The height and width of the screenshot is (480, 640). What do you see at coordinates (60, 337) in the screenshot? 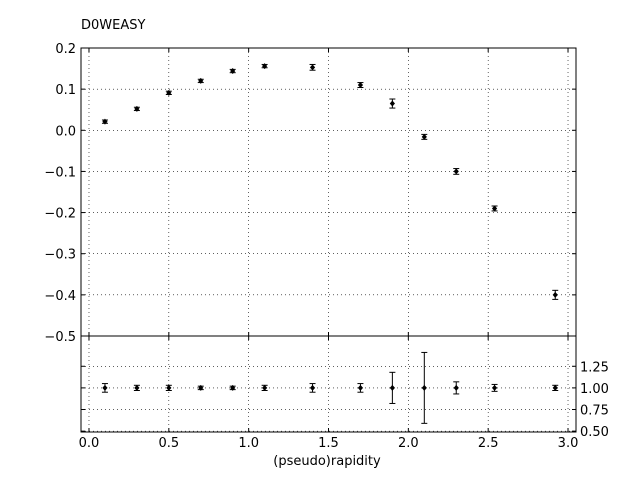
I see `main-y-tick-label: −0.5` at bounding box center [60, 337].